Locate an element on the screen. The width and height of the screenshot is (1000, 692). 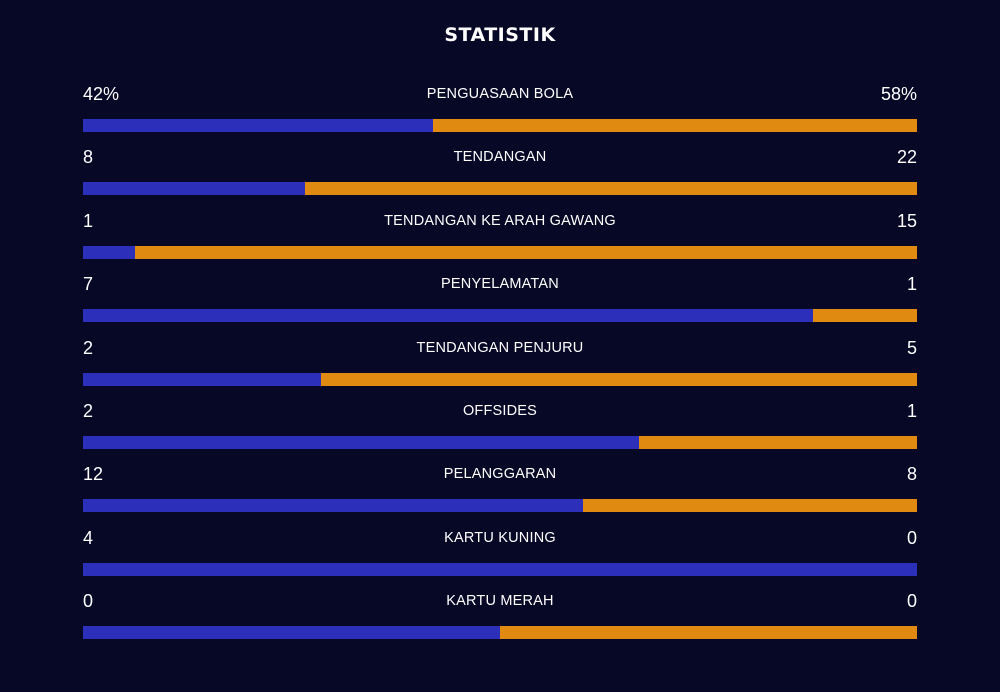
stat-header: 42% PENGUASAAN BOLA 58% is located at coordinates (500, 94).